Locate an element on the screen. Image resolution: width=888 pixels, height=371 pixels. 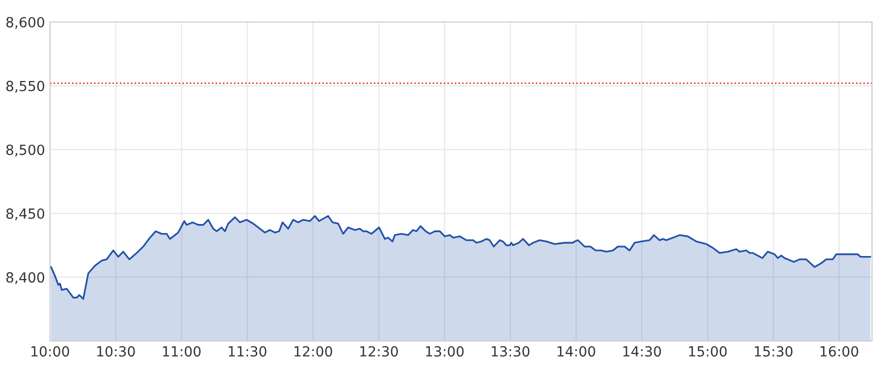
x-tick-label: 15:00 is located at coordinates (708, 351).